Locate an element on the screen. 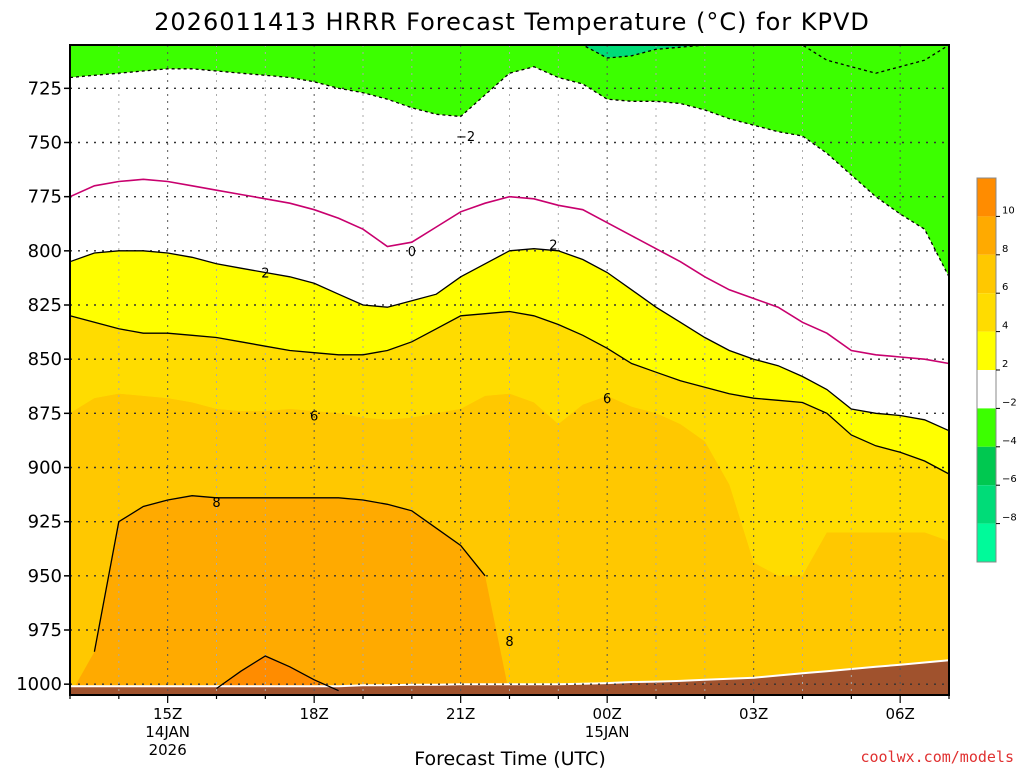 The width and height of the screenshot is (1024, 768). y-tick-label: 825 is located at coordinates (45, 305).